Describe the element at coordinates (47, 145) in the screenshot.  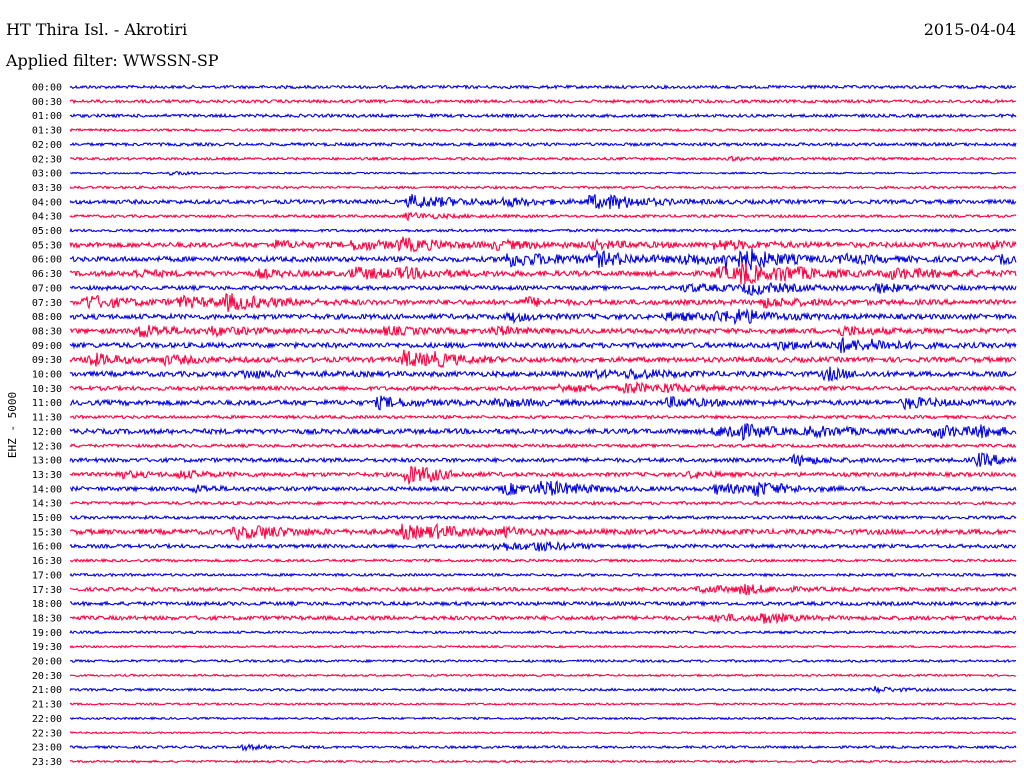
I see `time-label: 02:00` at that location.